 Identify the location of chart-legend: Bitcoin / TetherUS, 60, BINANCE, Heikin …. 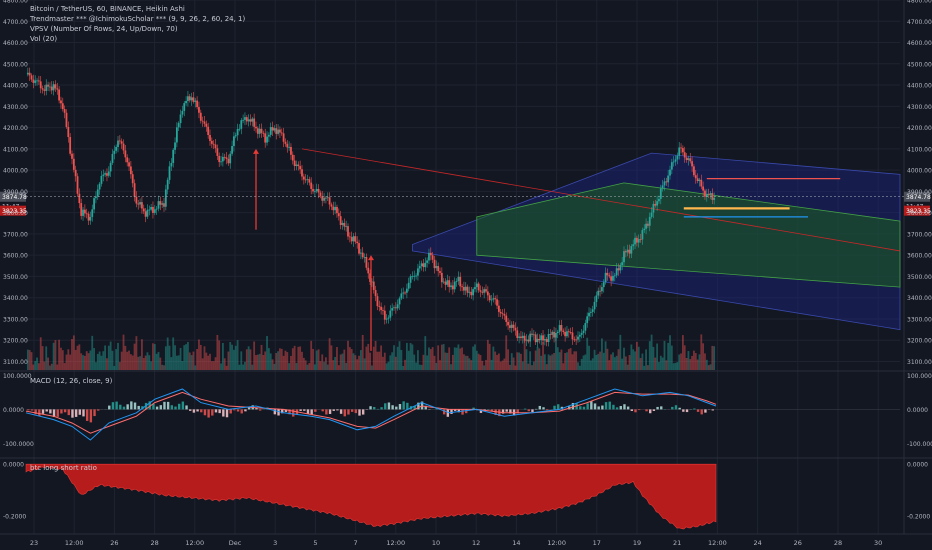
(137, 24).